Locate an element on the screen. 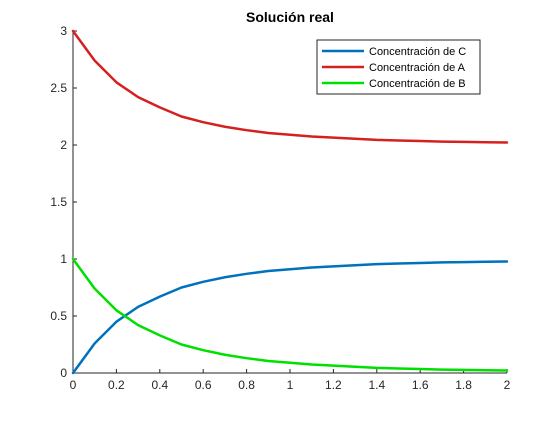 This screenshot has width=560, height=425. legend-label: Concentración de B is located at coordinates (417, 84).